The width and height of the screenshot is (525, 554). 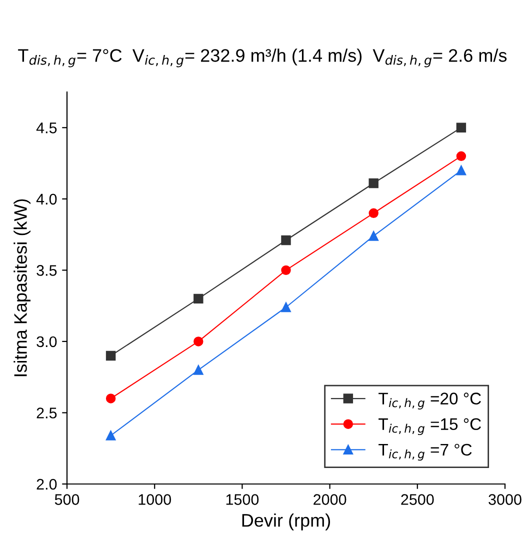 I want to click on y-axis-title: Isitma Kapasitesi (kW), so click(x=22, y=287).